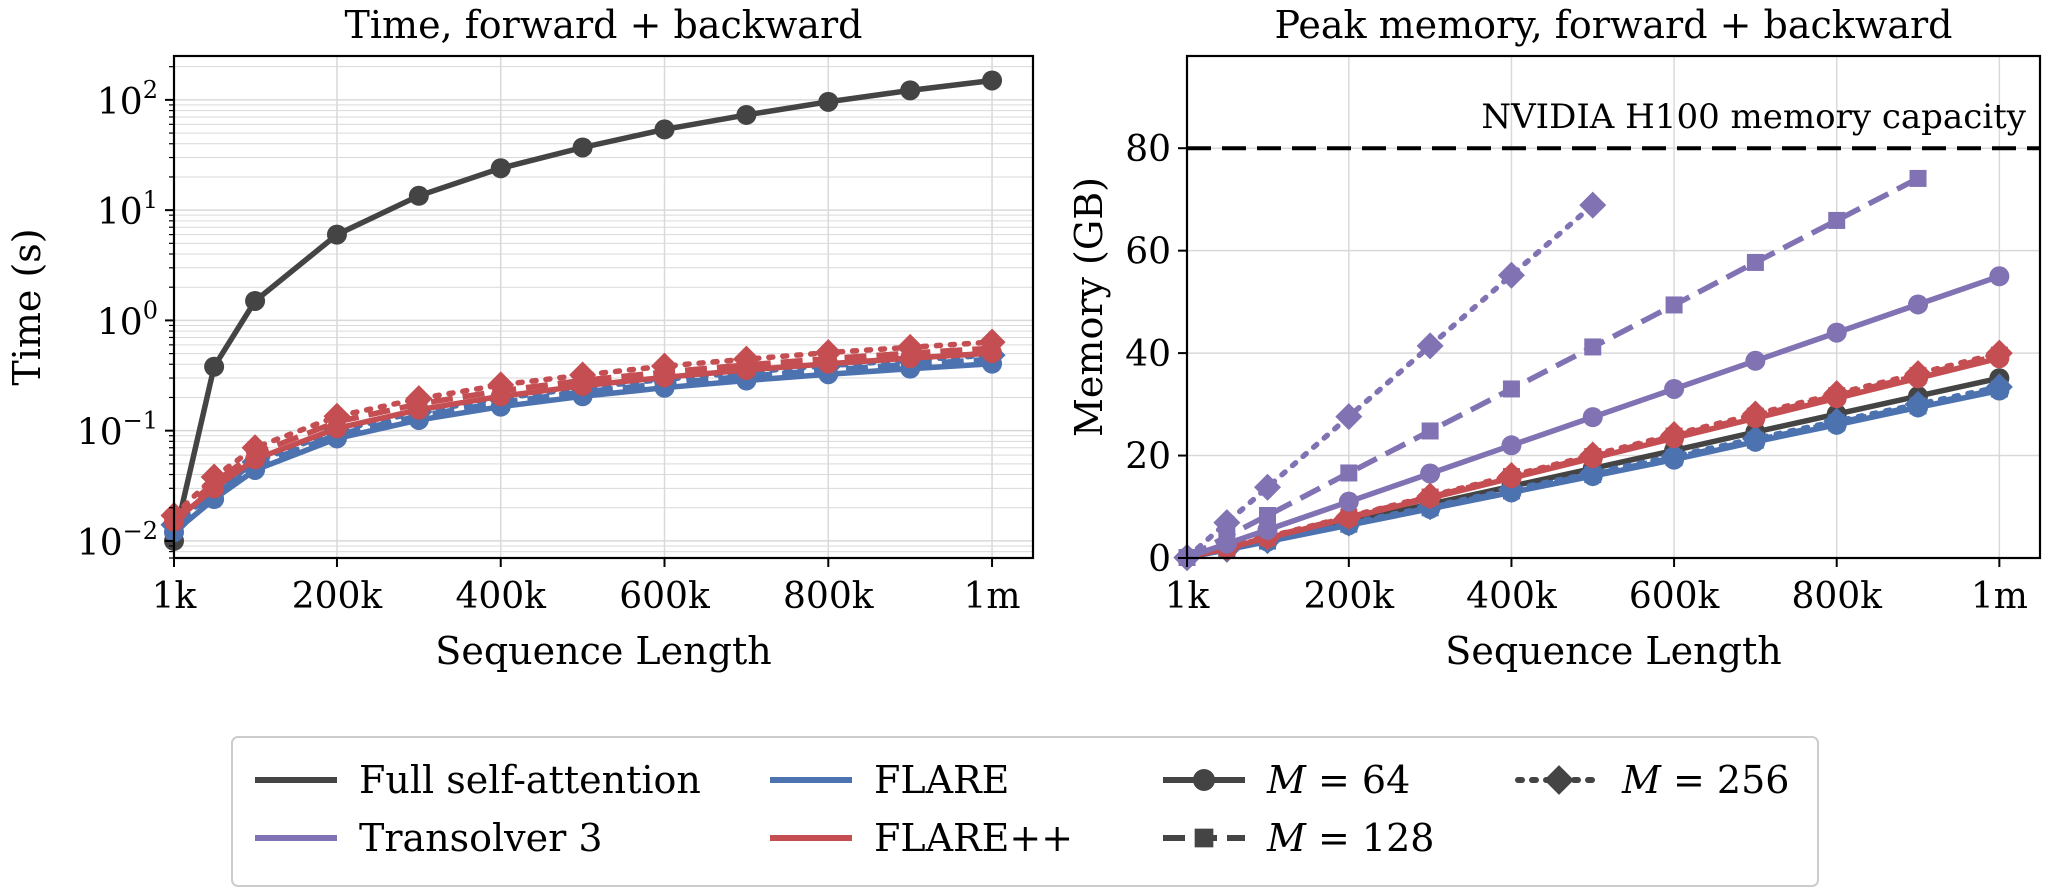  I want to click on legend-item: FLARE++, so click(921, 838).